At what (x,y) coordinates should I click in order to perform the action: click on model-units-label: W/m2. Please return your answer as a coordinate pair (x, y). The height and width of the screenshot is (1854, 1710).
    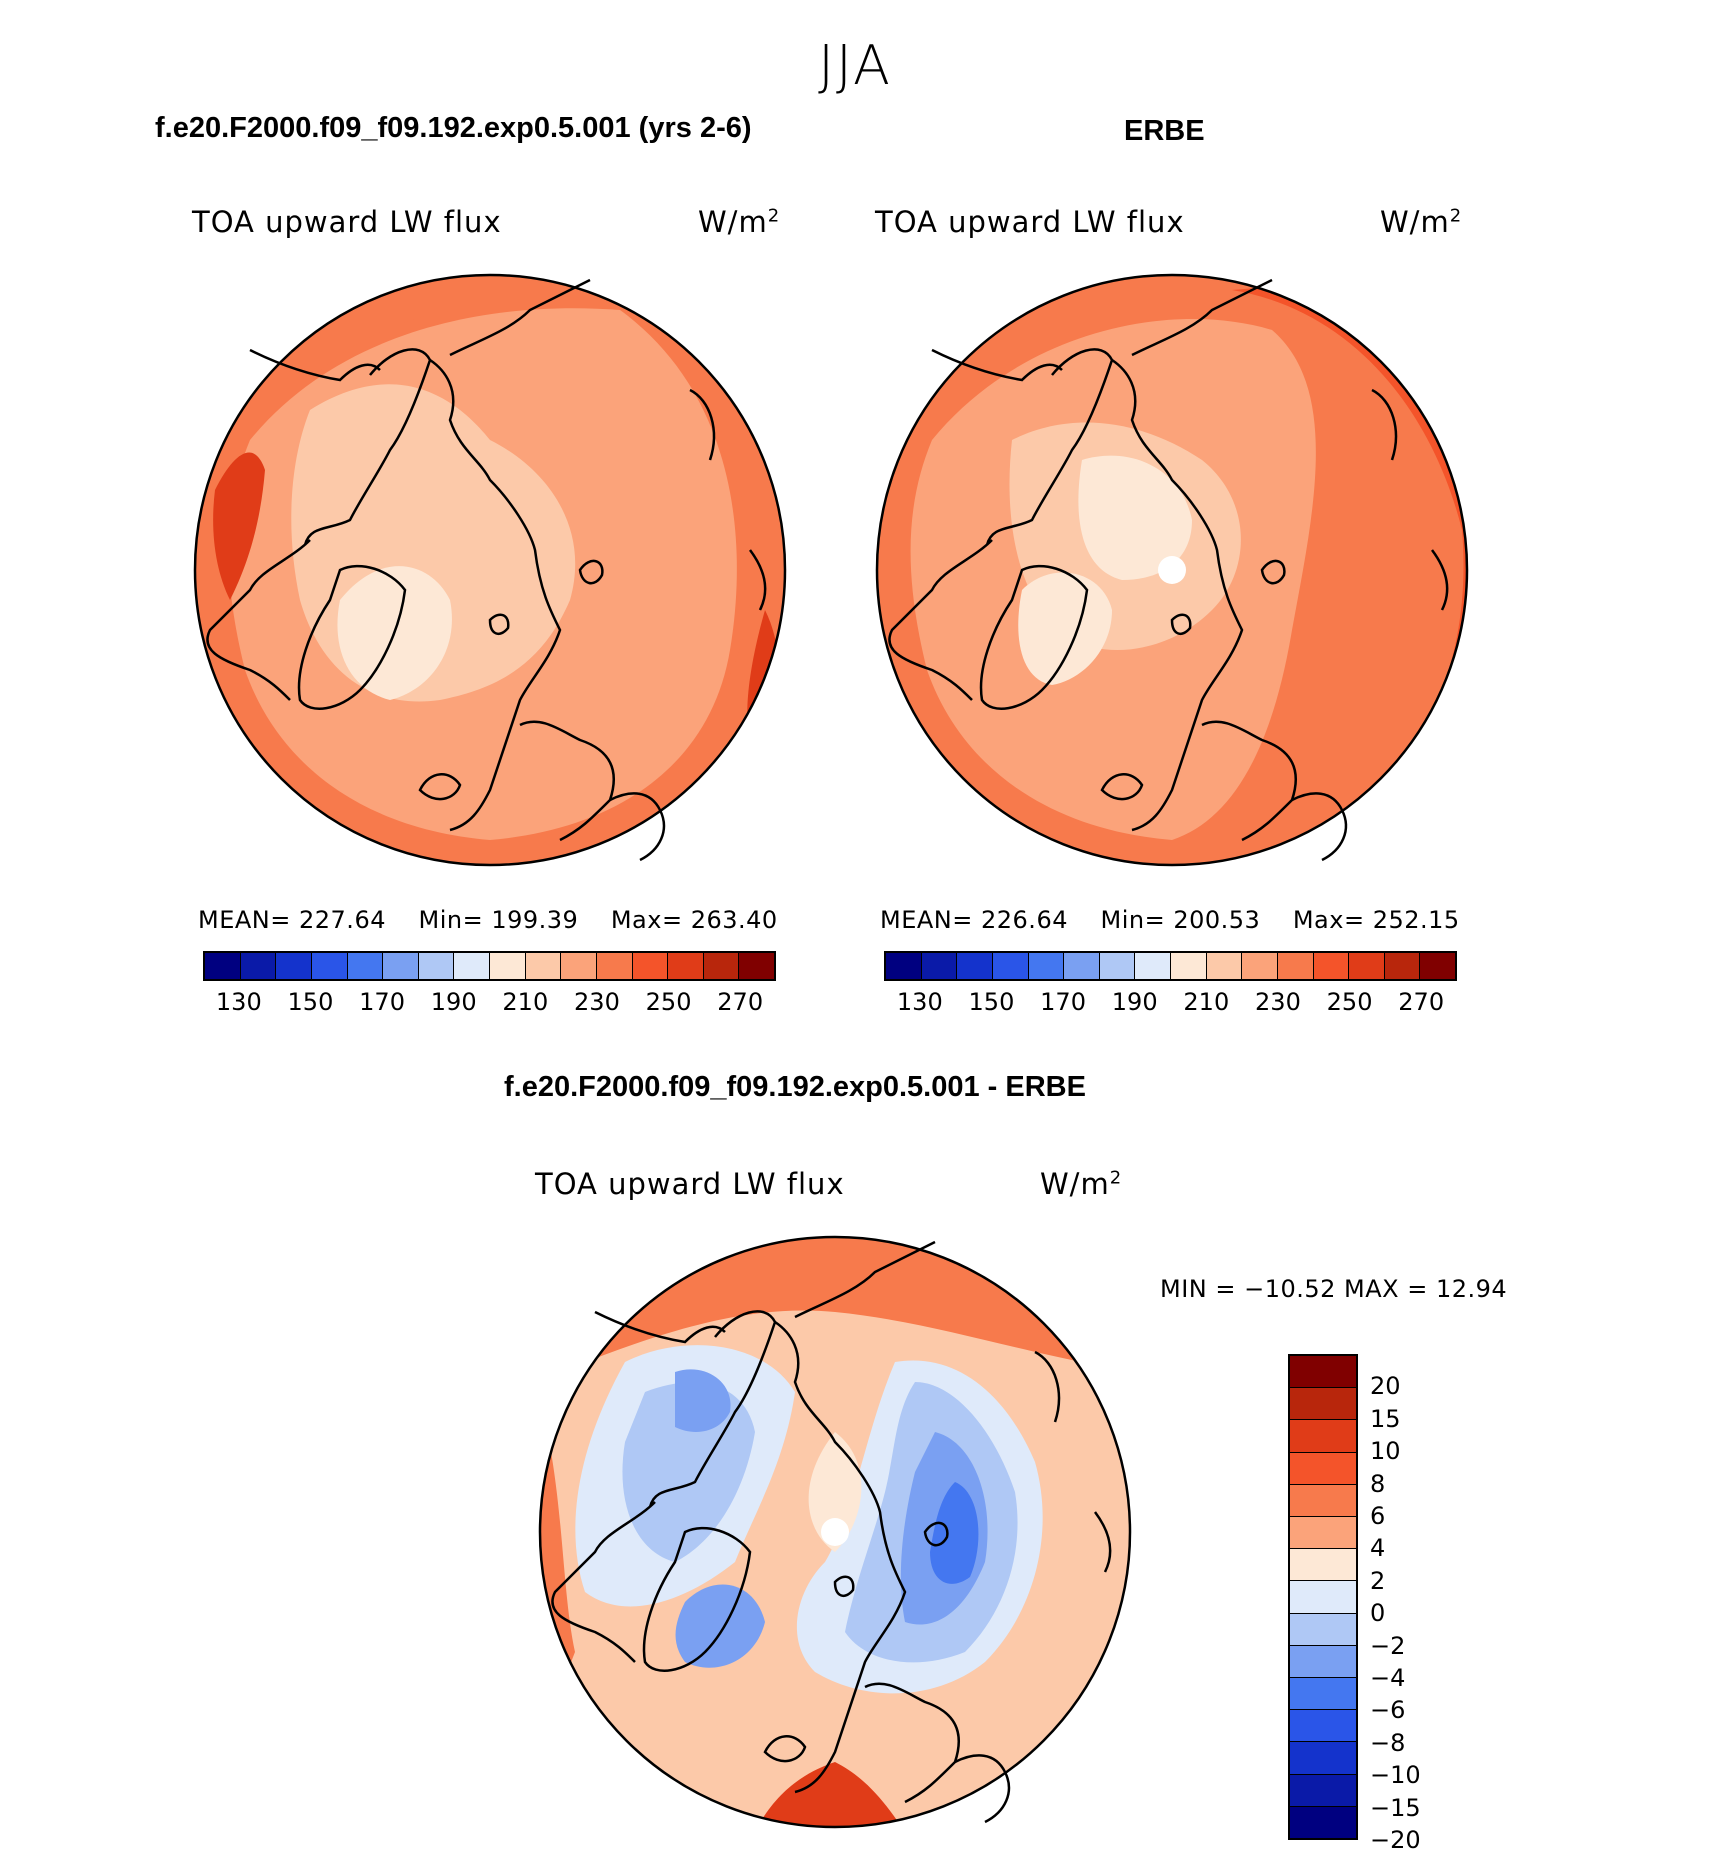
    Looking at the image, I should click on (739, 222).